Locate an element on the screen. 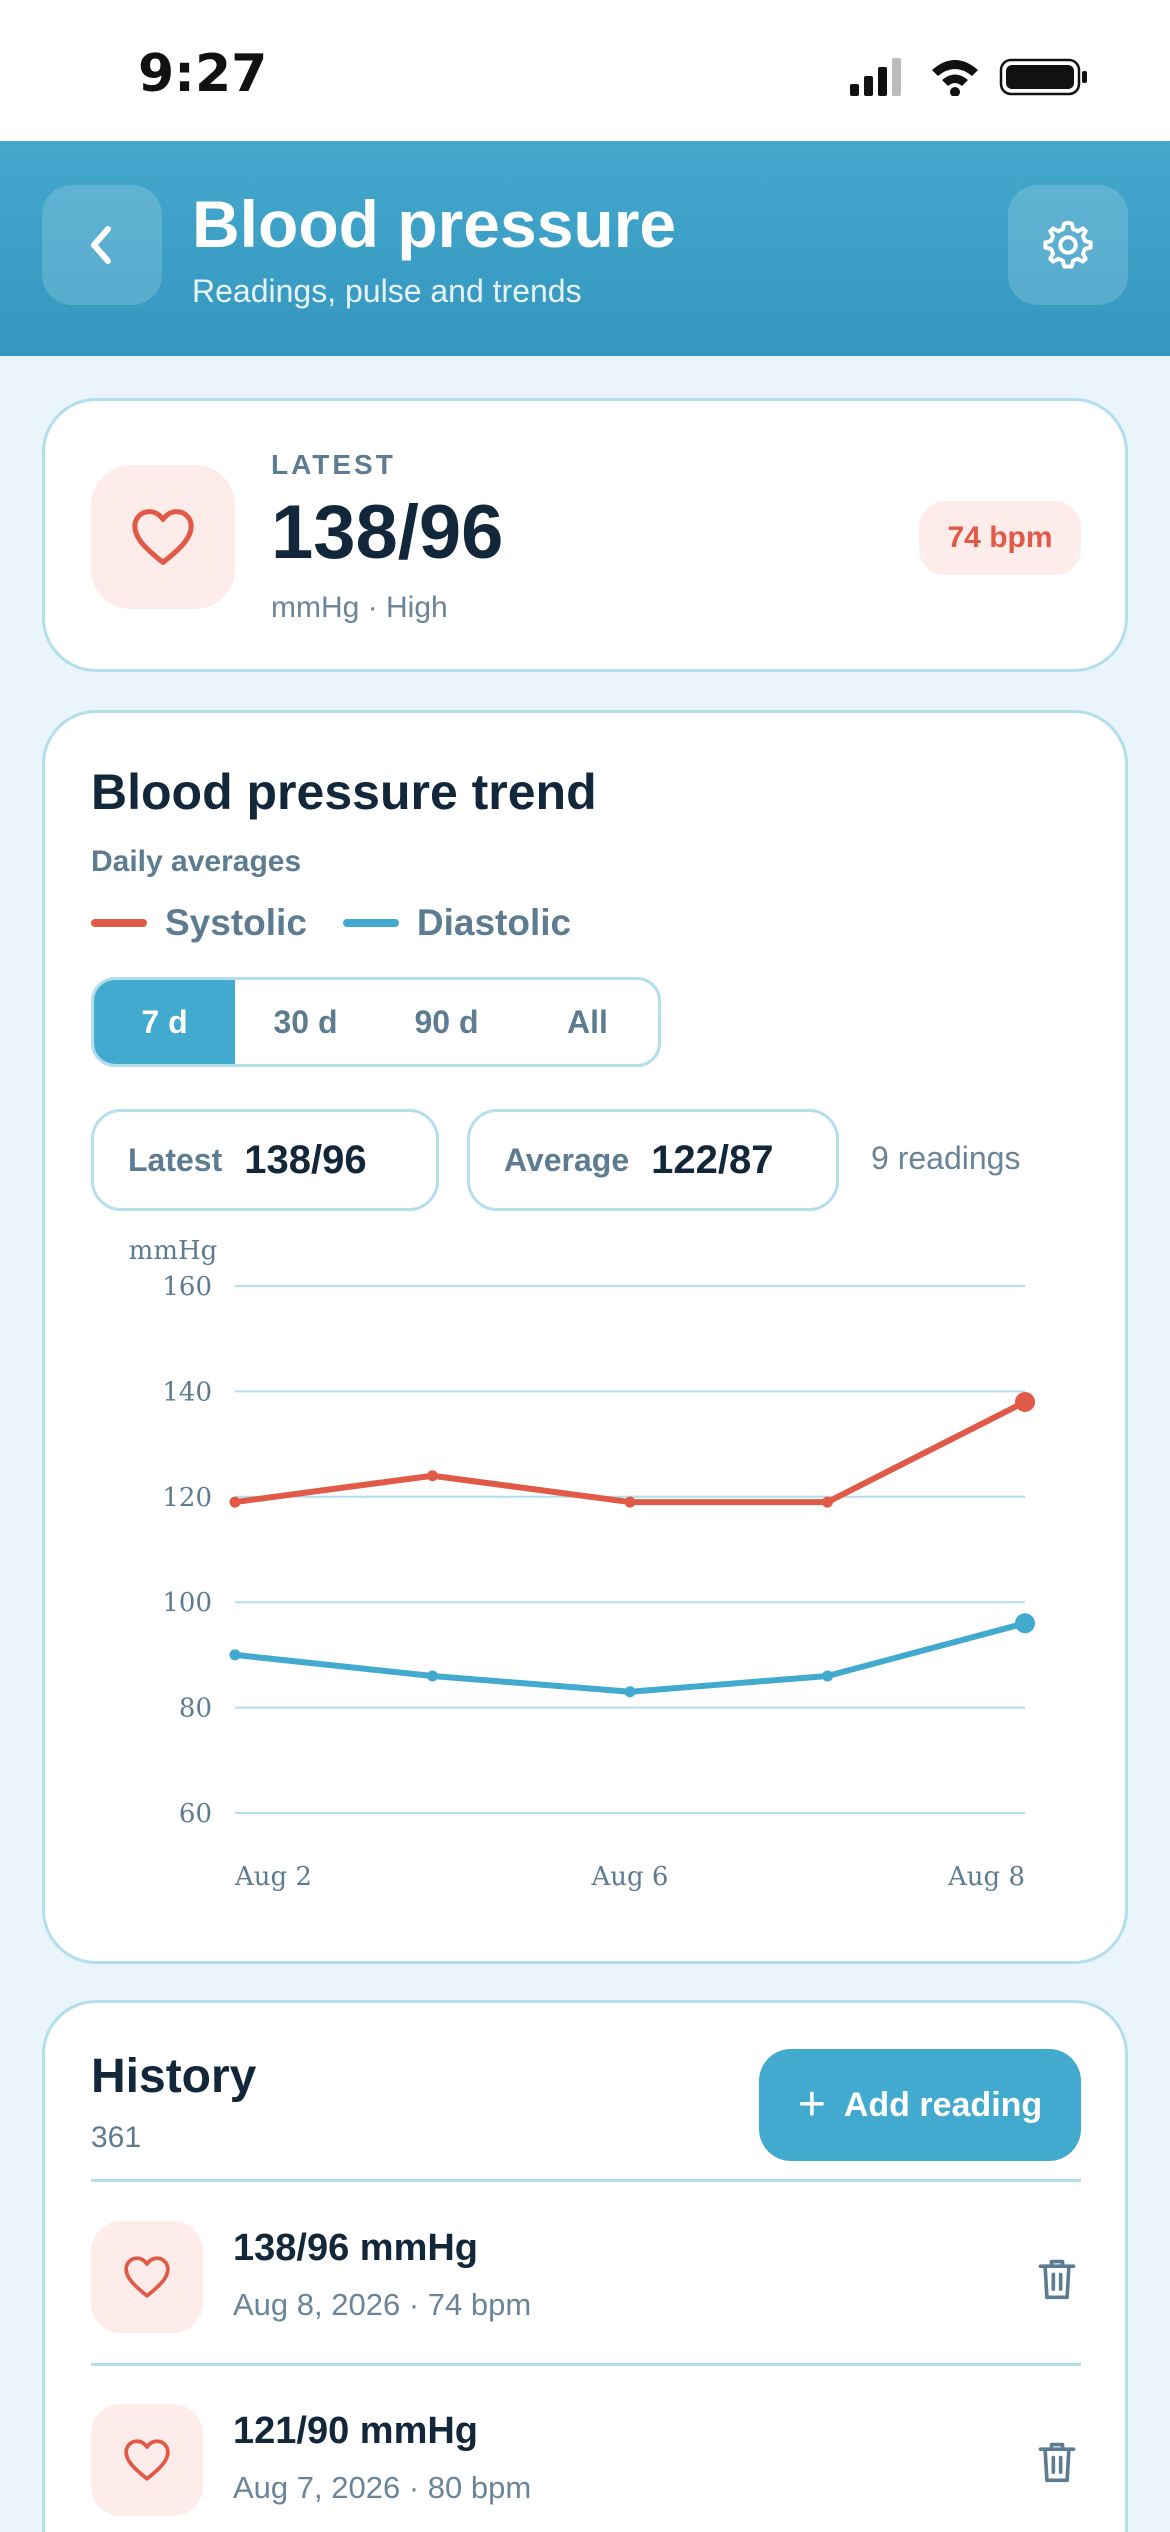 The width and height of the screenshot is (1170, 2532). diastolic-series-line is located at coordinates (630, 1657).